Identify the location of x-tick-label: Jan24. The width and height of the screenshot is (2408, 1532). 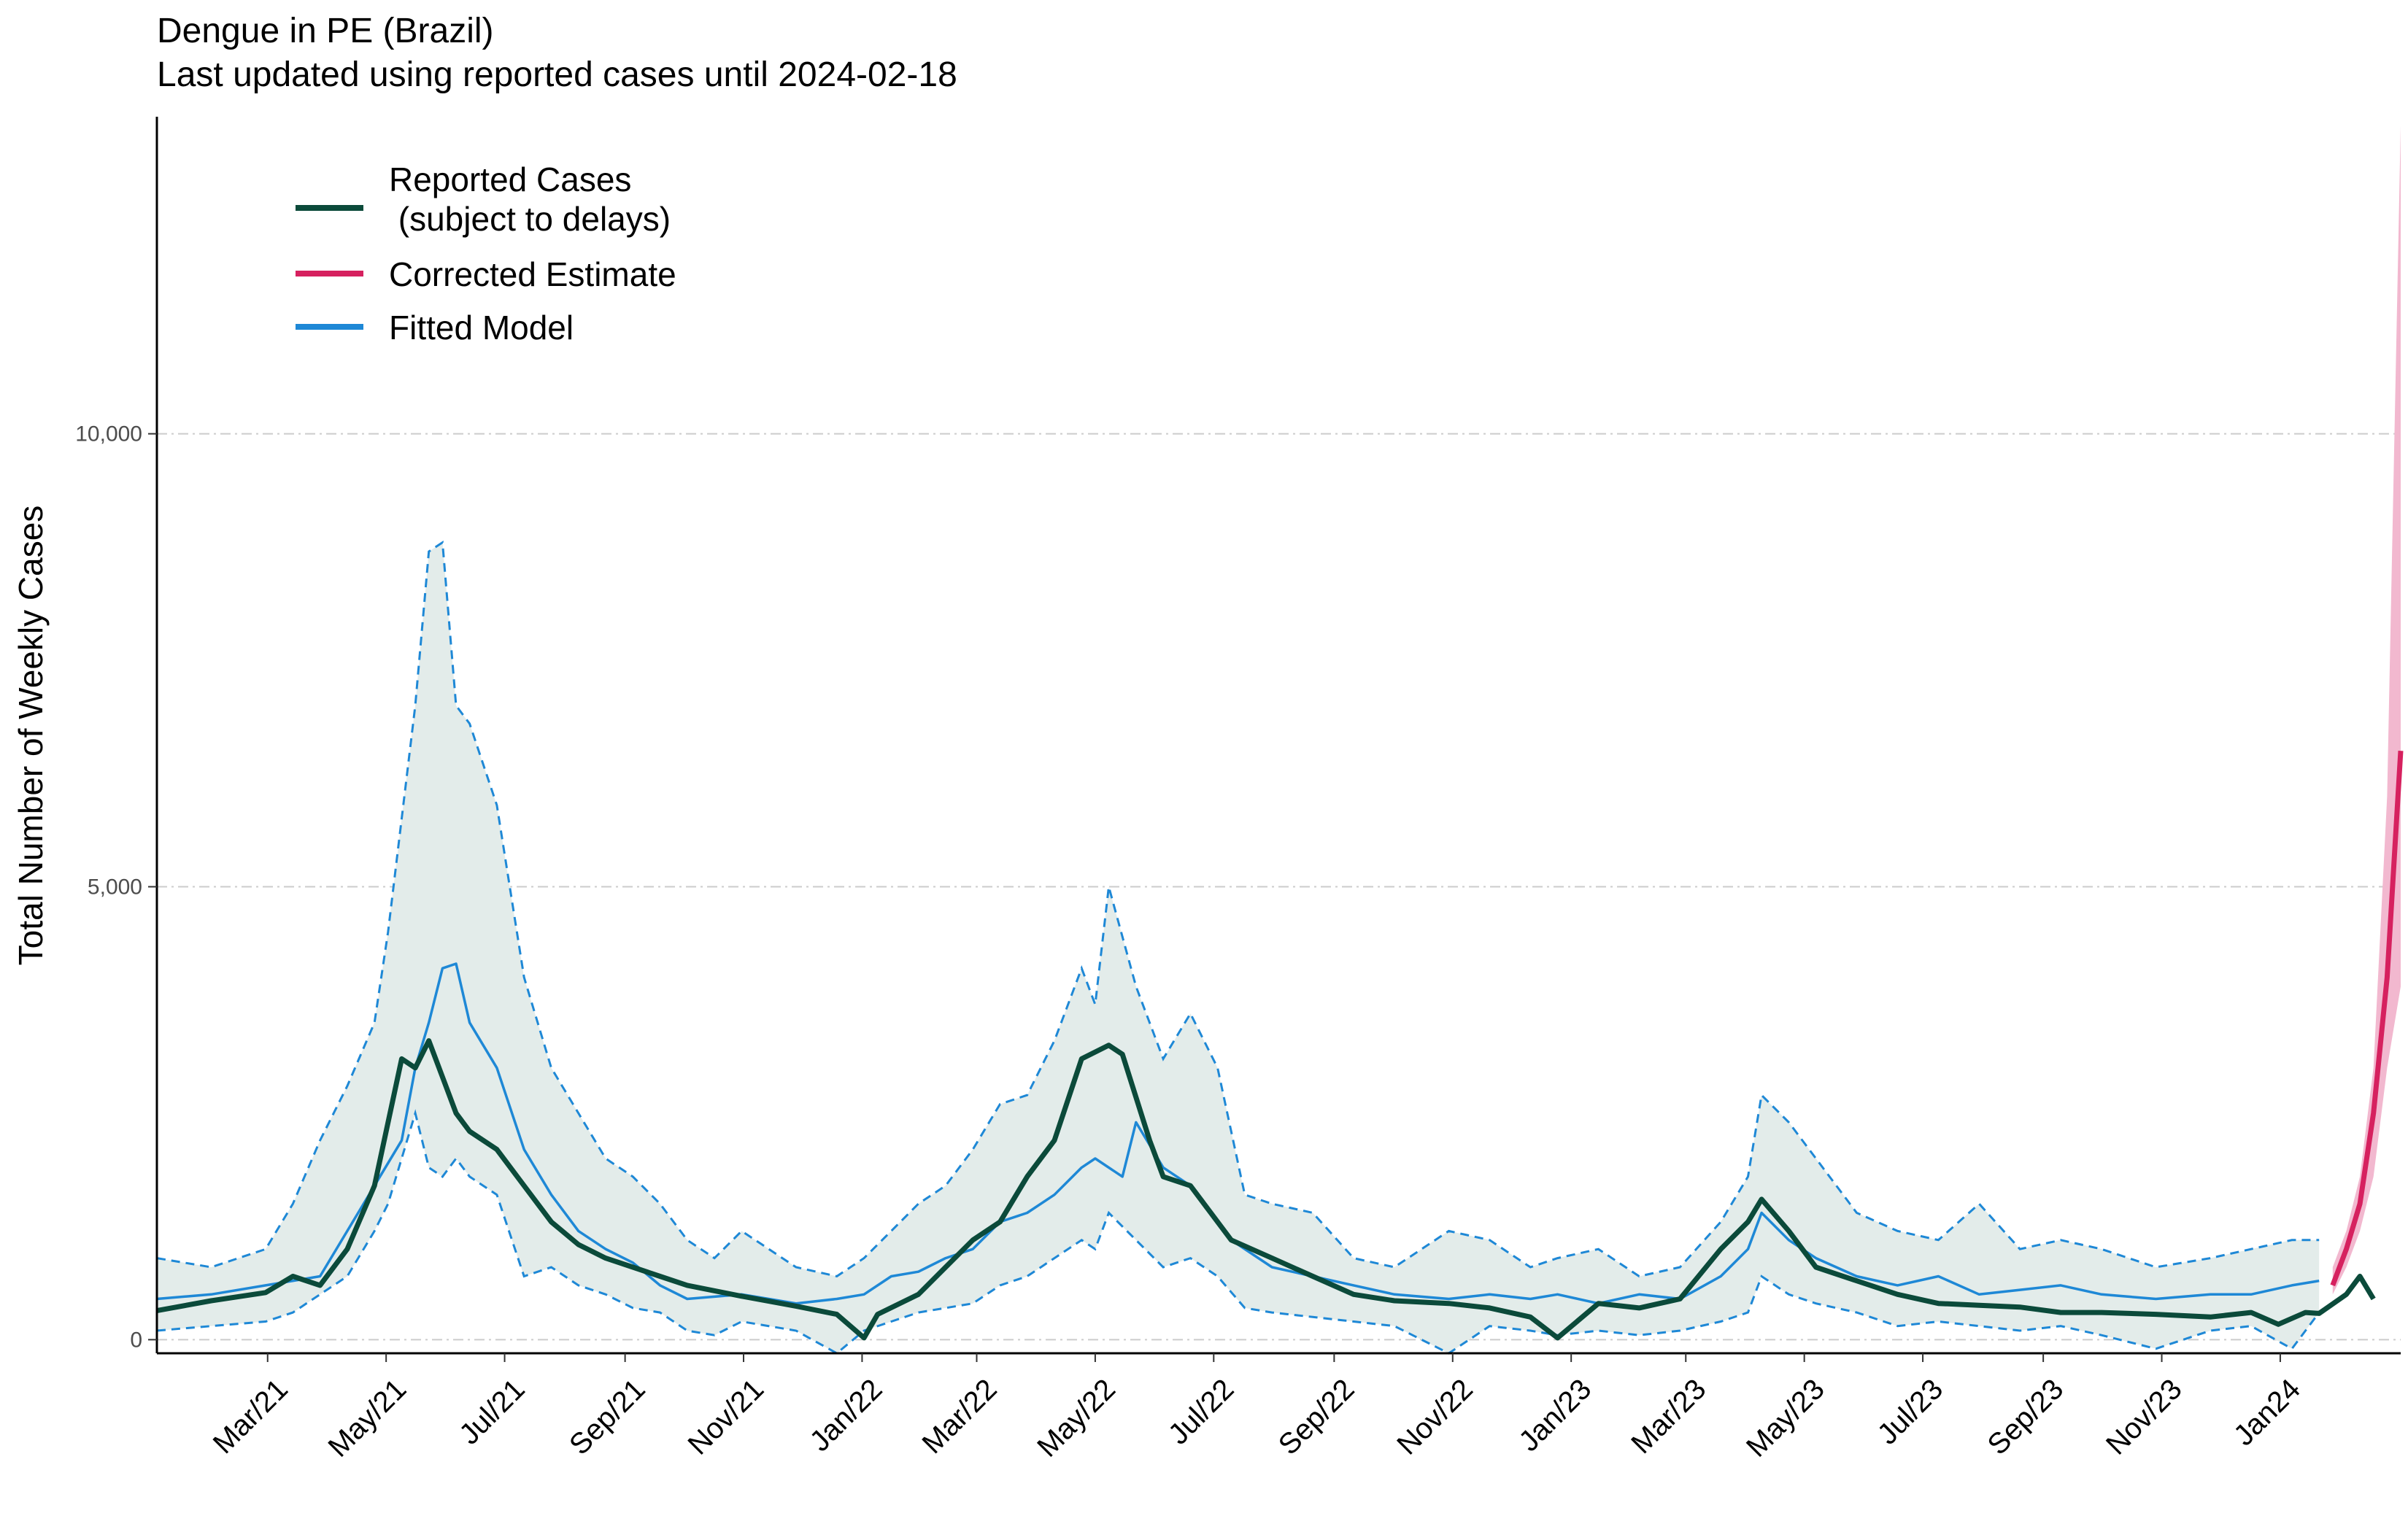
(2267, 1413).